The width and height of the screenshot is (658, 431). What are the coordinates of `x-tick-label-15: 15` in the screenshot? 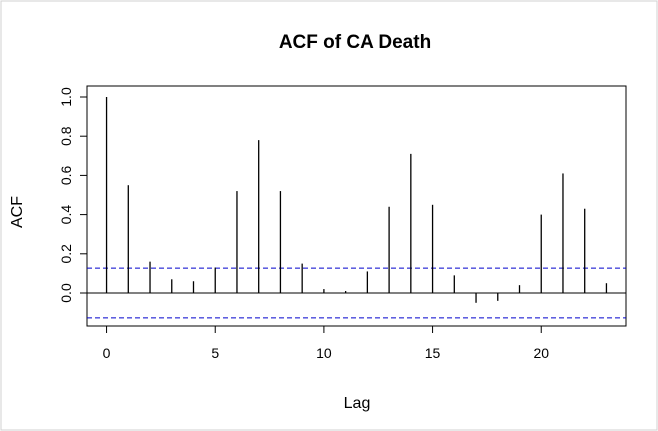 It's located at (433, 353).